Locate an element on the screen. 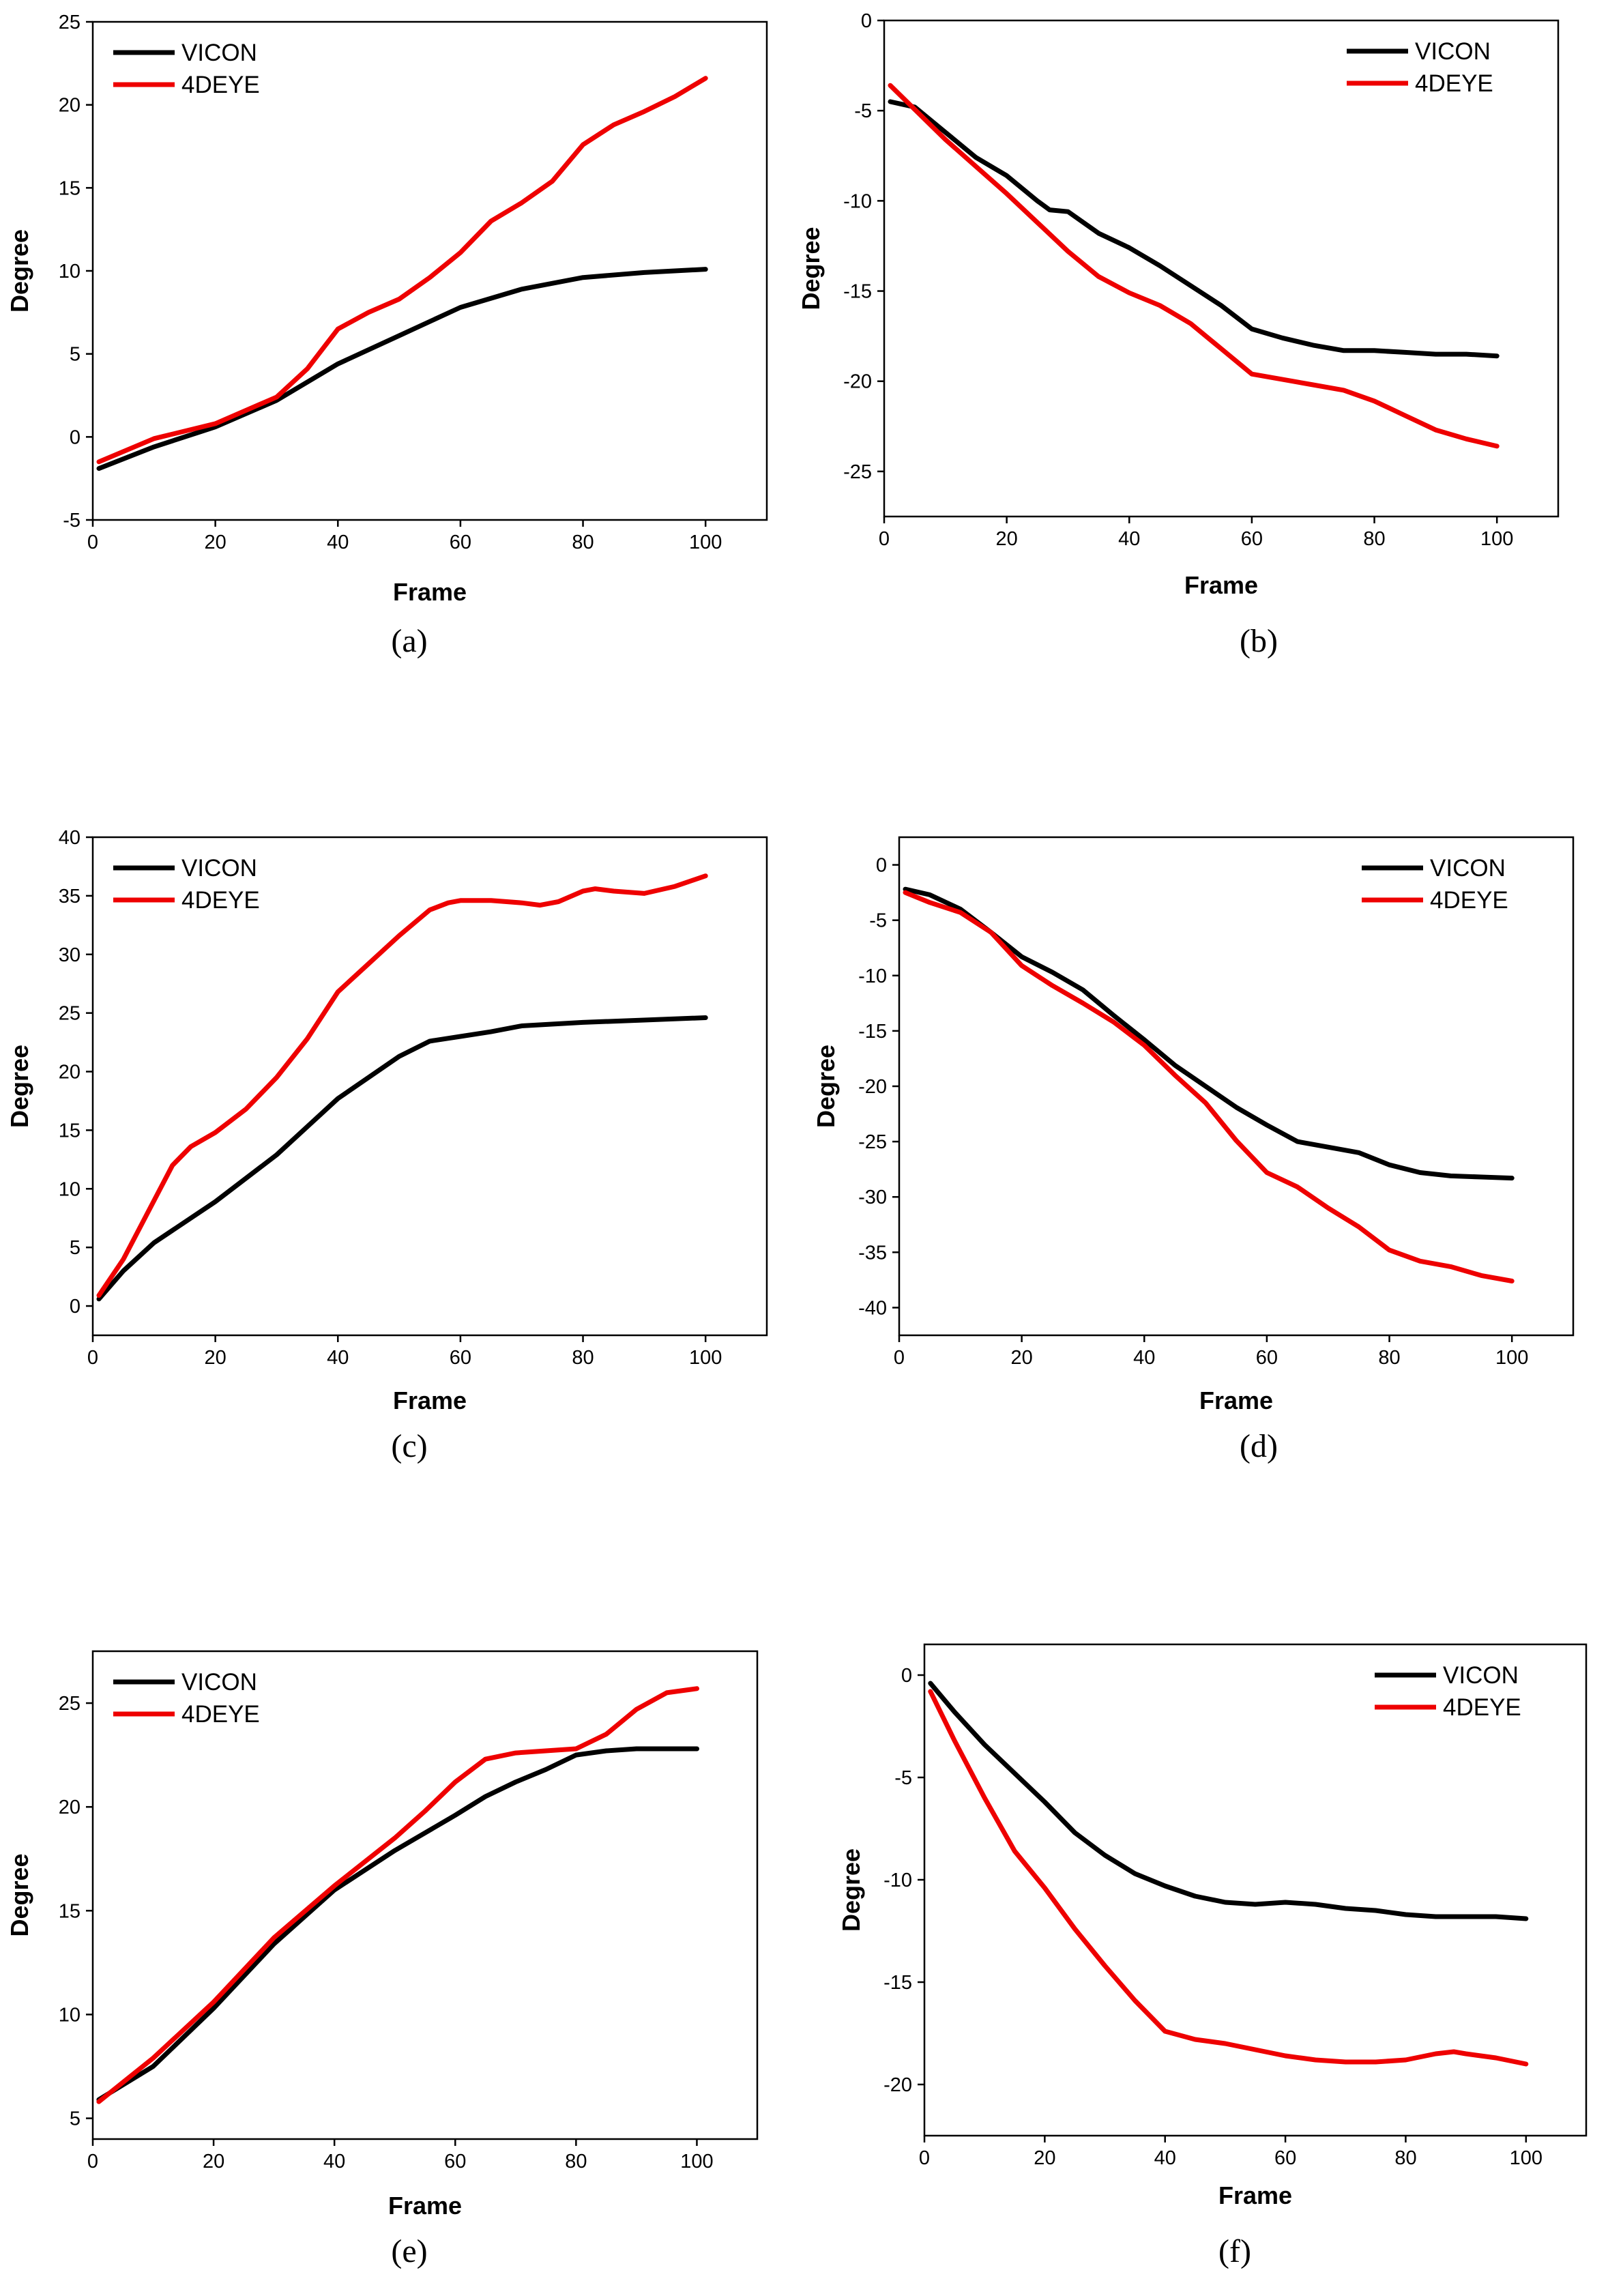 This screenshot has height=2296, width=1608. panel-caption: (e) is located at coordinates (409, 2251).